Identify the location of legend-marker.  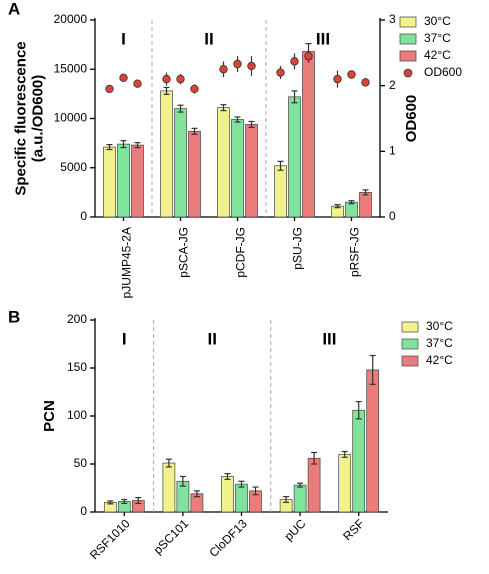
(408, 73).